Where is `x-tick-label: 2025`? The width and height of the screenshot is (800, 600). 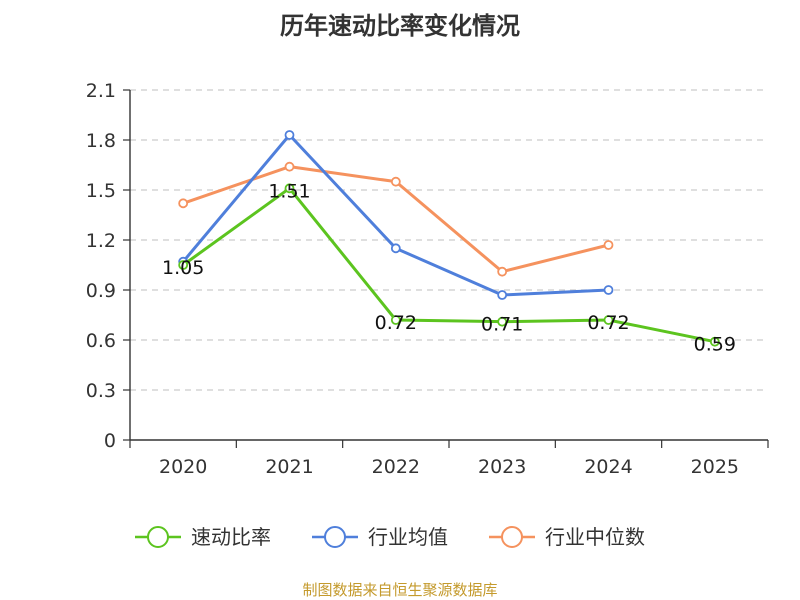 x-tick-label: 2025 is located at coordinates (715, 467).